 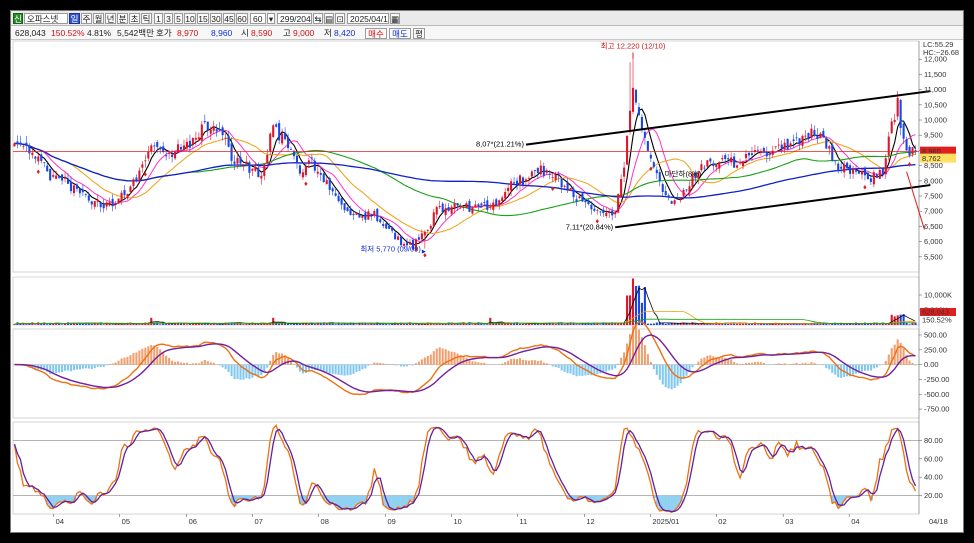 I want to click on period-dropdown: 60, so click(x=258, y=18).